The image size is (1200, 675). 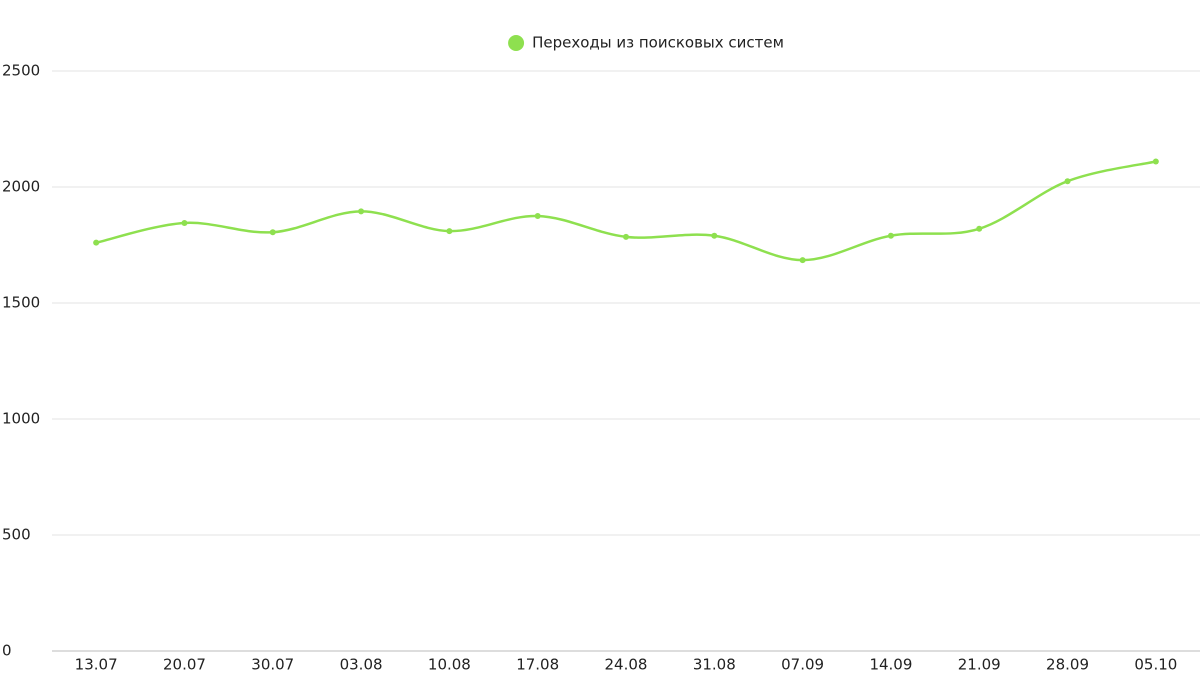 I want to click on x-tick-label: 10.08, so click(x=449, y=665).